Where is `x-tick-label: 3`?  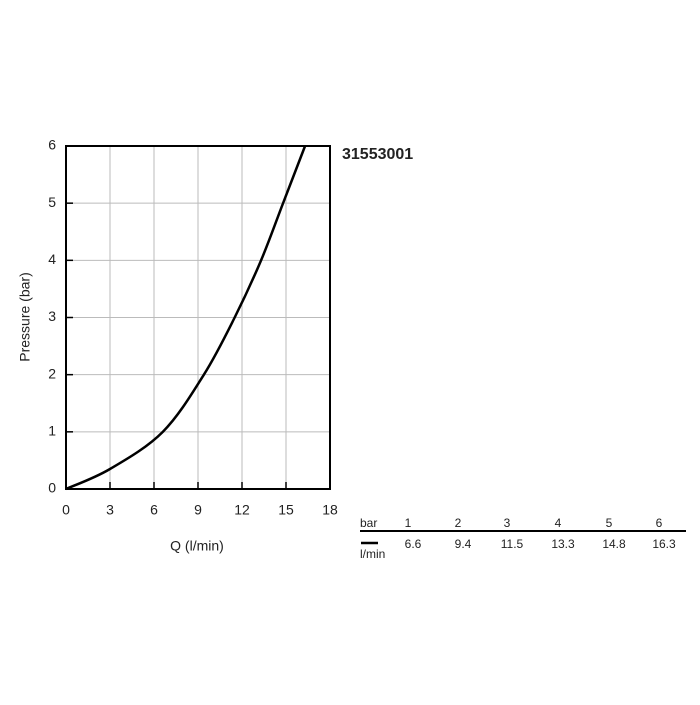
x-tick-label: 3 is located at coordinates (110, 510).